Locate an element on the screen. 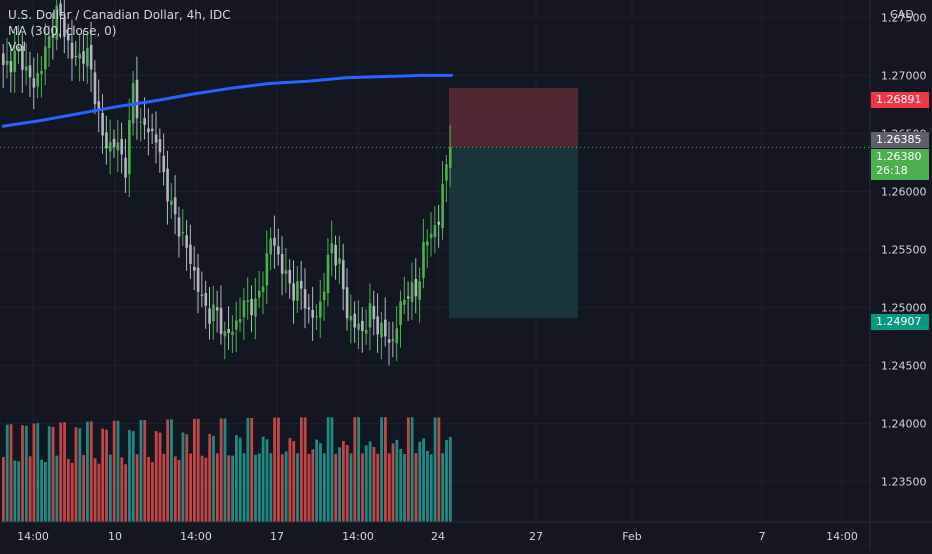  time-axis: 14:00 10 14:00 17 14:00 24 27 Feb 7 14:00 is located at coordinates (466, 532).